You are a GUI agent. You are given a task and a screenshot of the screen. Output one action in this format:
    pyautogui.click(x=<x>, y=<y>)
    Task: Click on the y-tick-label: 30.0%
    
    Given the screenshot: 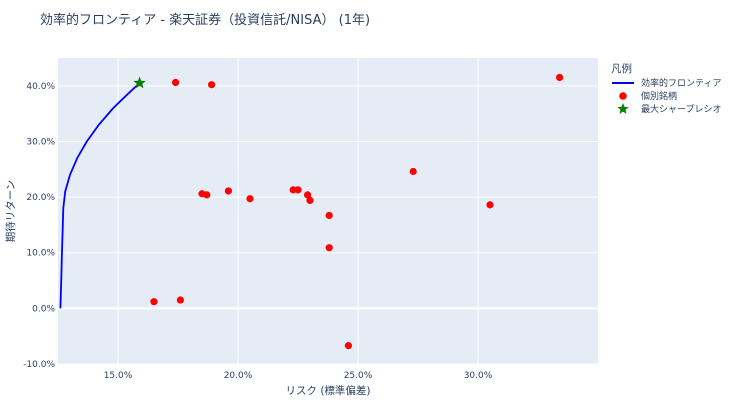 What is the action you would take?
    pyautogui.click(x=40, y=142)
    